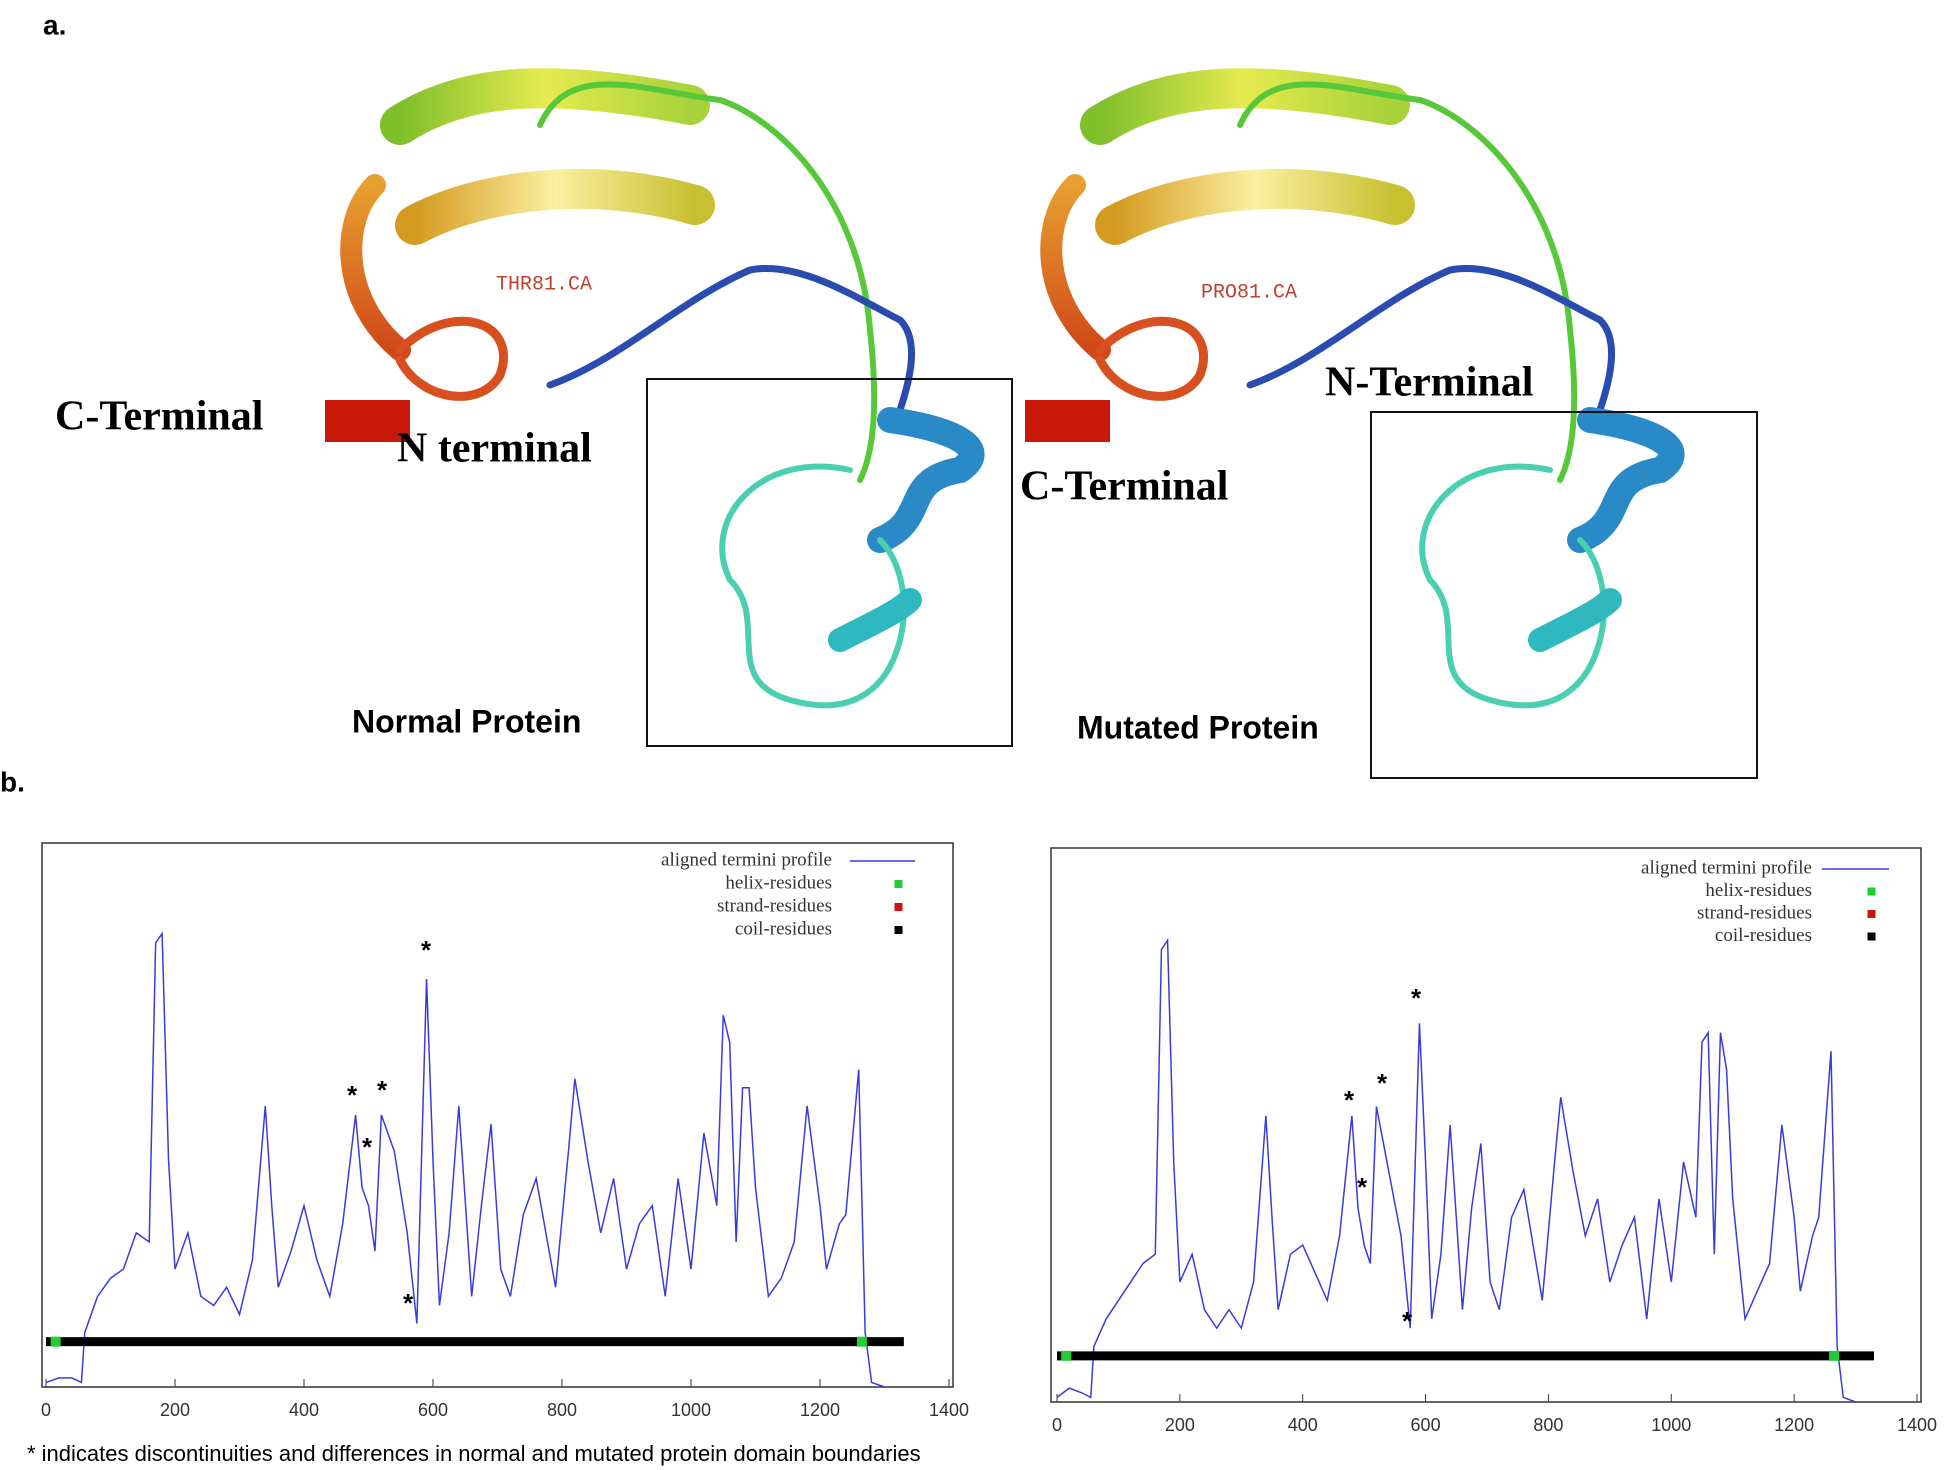  What do you see at coordinates (1198, 727) in the screenshot?
I see `caption: Mutated Protein` at bounding box center [1198, 727].